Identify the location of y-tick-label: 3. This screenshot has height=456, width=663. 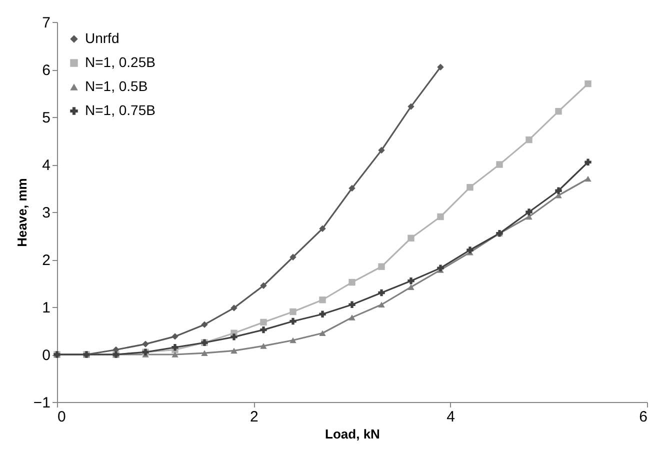
(46, 213).